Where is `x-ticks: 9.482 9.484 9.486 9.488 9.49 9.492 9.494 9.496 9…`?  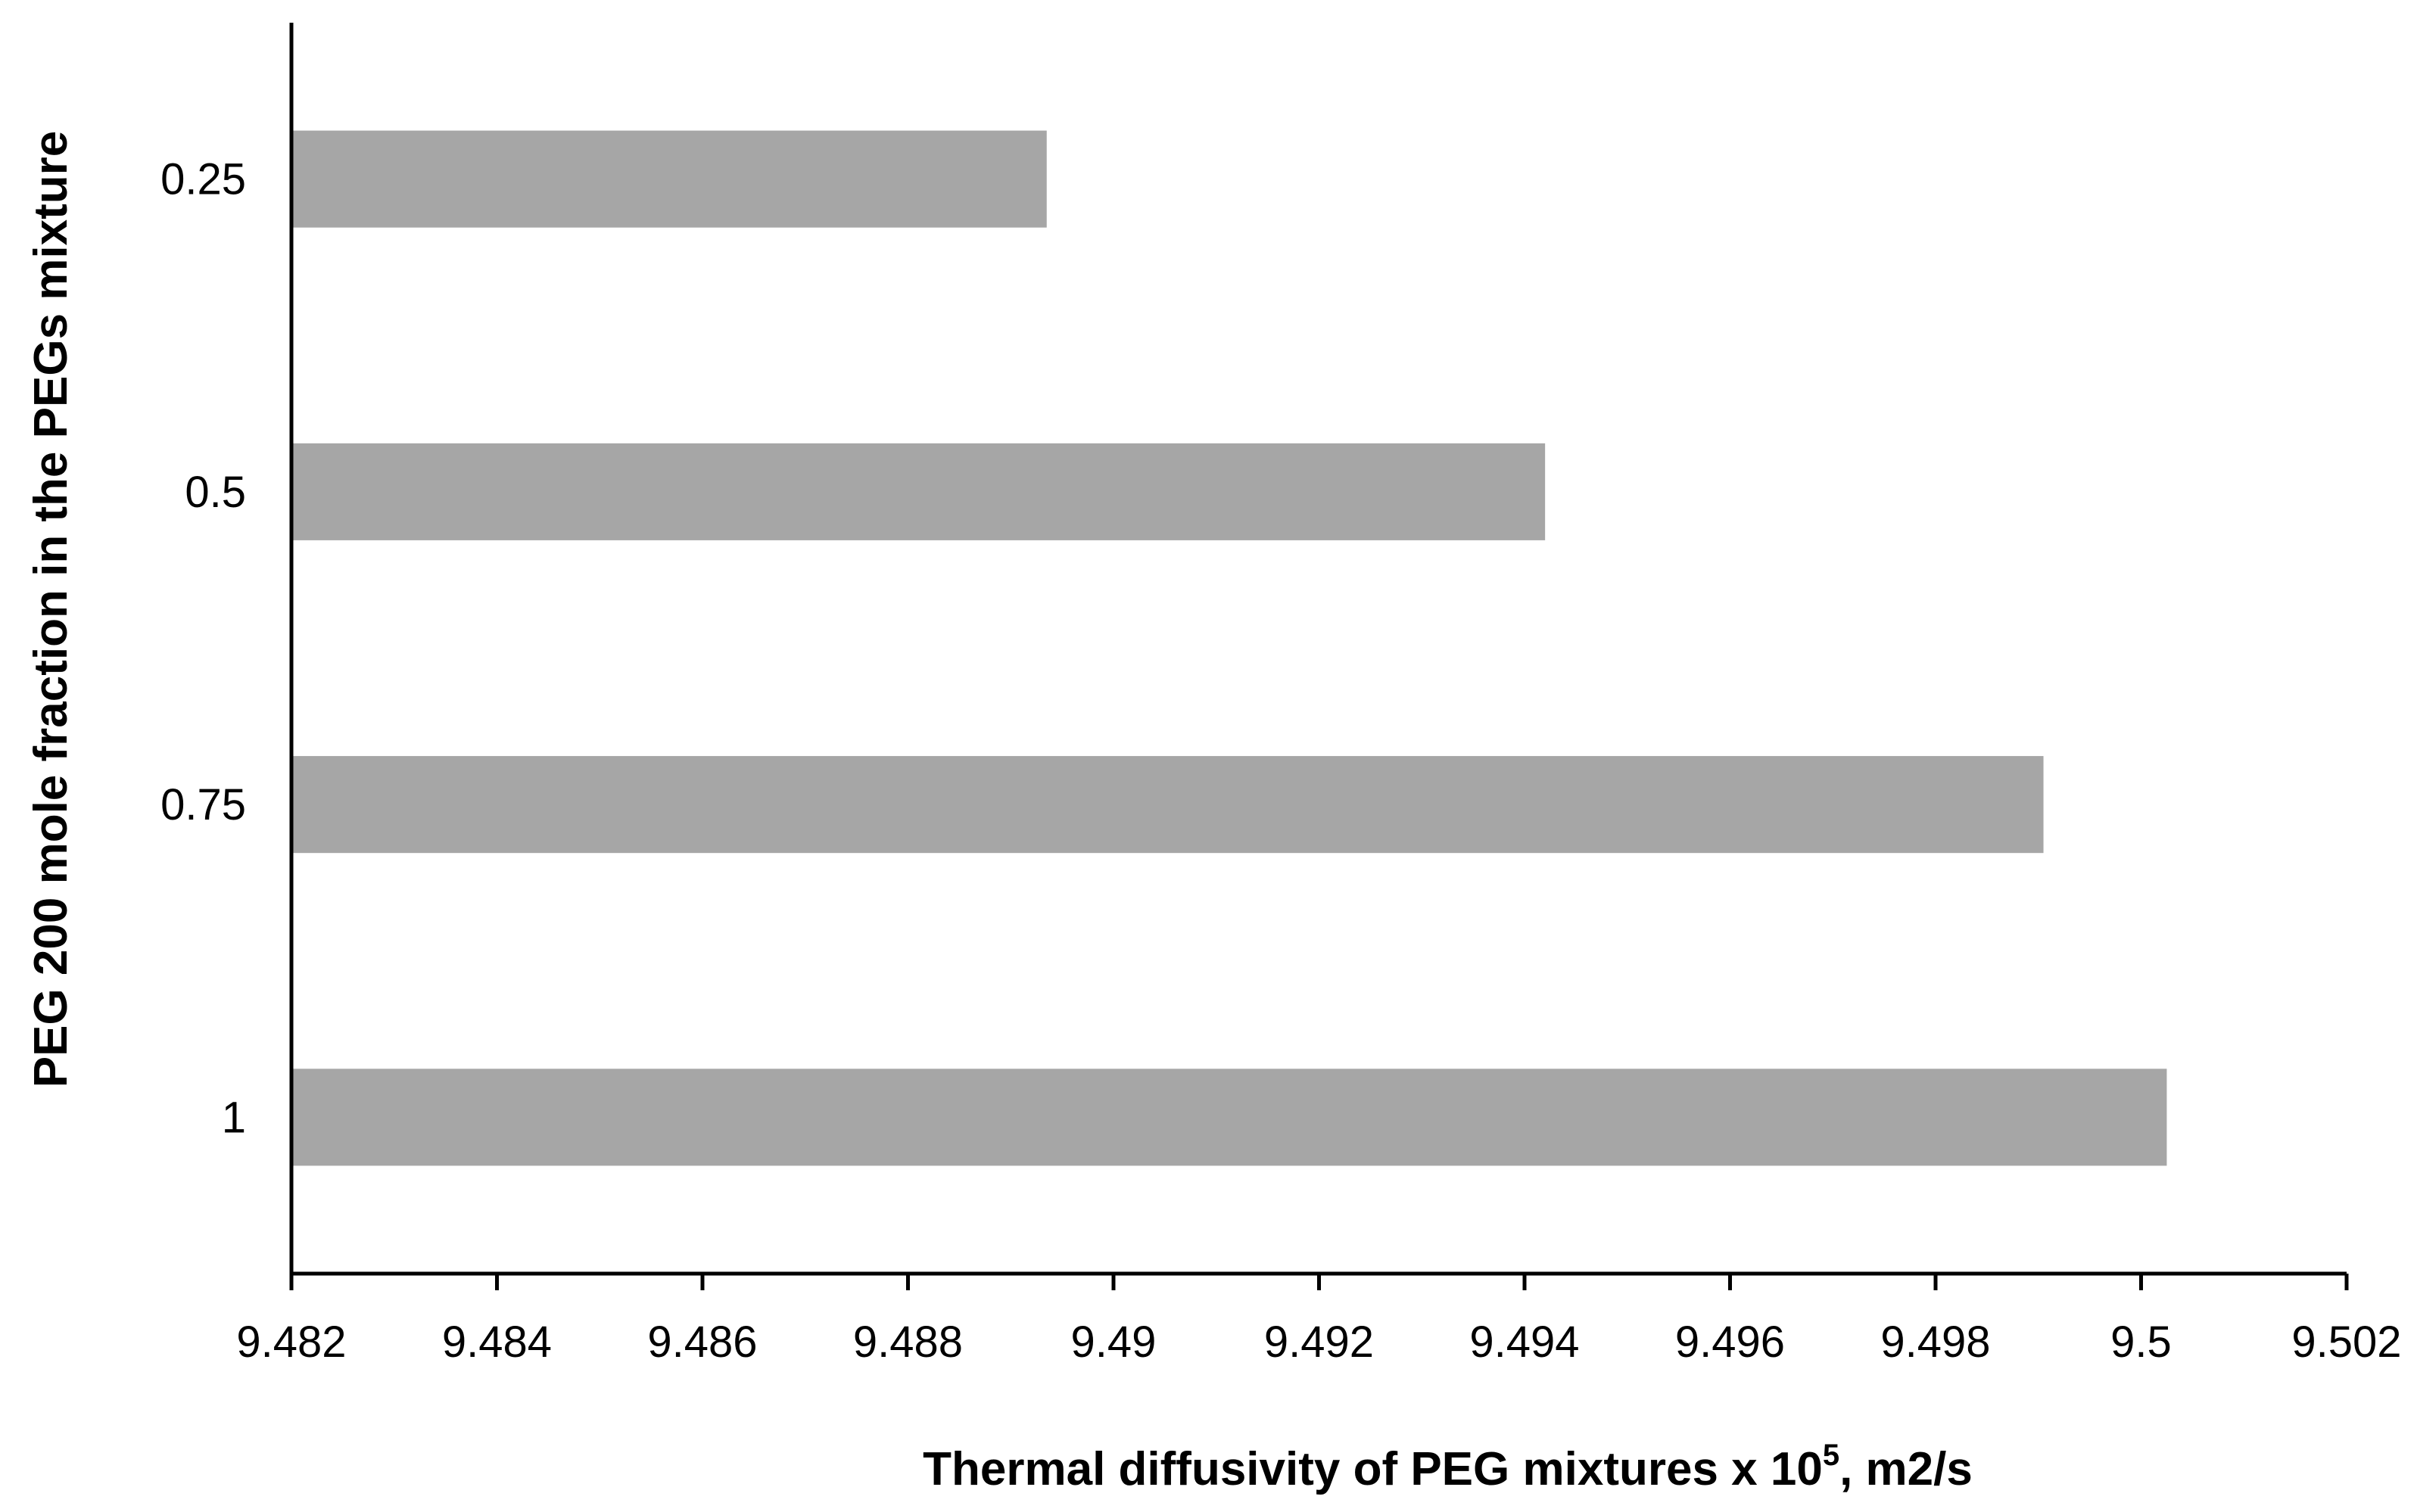
x-ticks: 9.482 9.484 9.486 9.488 9.49 9.492 9.494 9.496 9… is located at coordinates (1319, 1320).